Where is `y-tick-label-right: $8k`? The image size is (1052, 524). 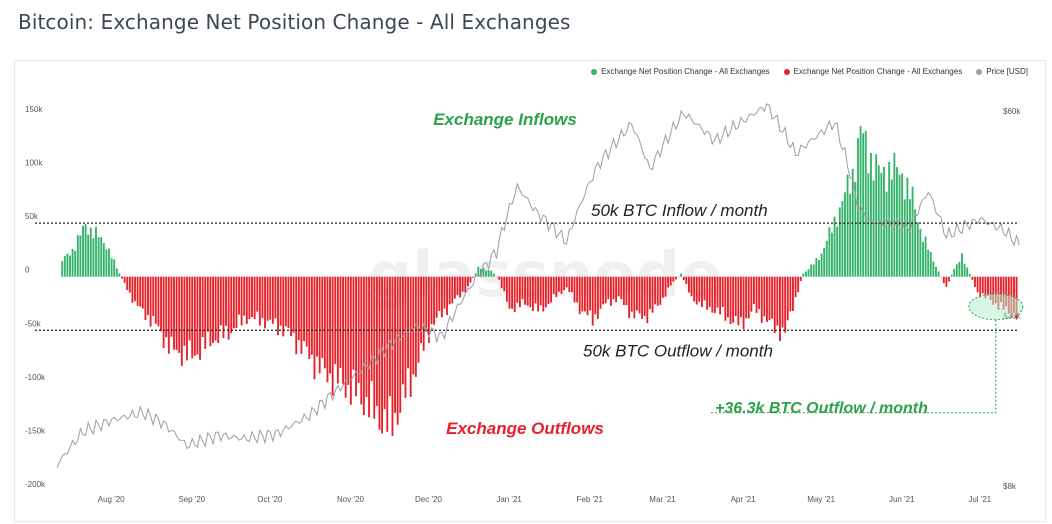
y-tick-label-right: $8k is located at coordinates (1010, 486).